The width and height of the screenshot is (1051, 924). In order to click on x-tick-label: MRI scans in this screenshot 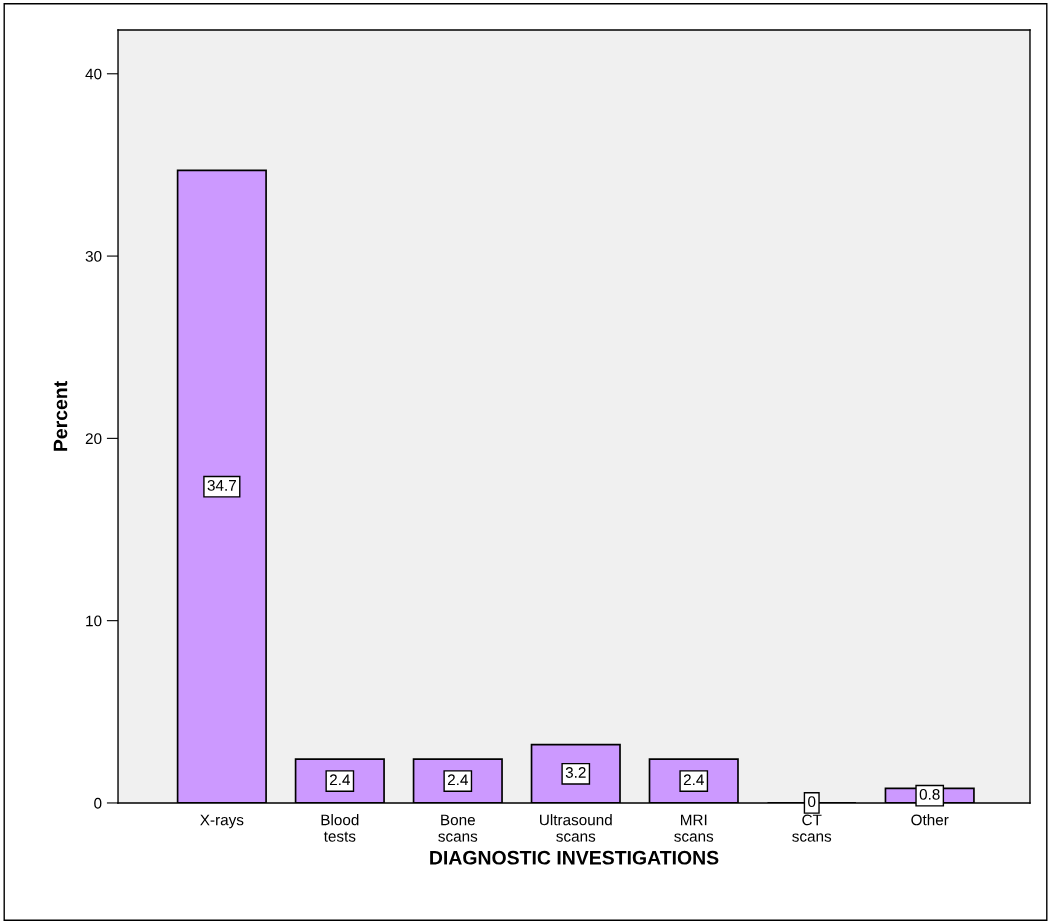, I will do `click(694, 828)`.